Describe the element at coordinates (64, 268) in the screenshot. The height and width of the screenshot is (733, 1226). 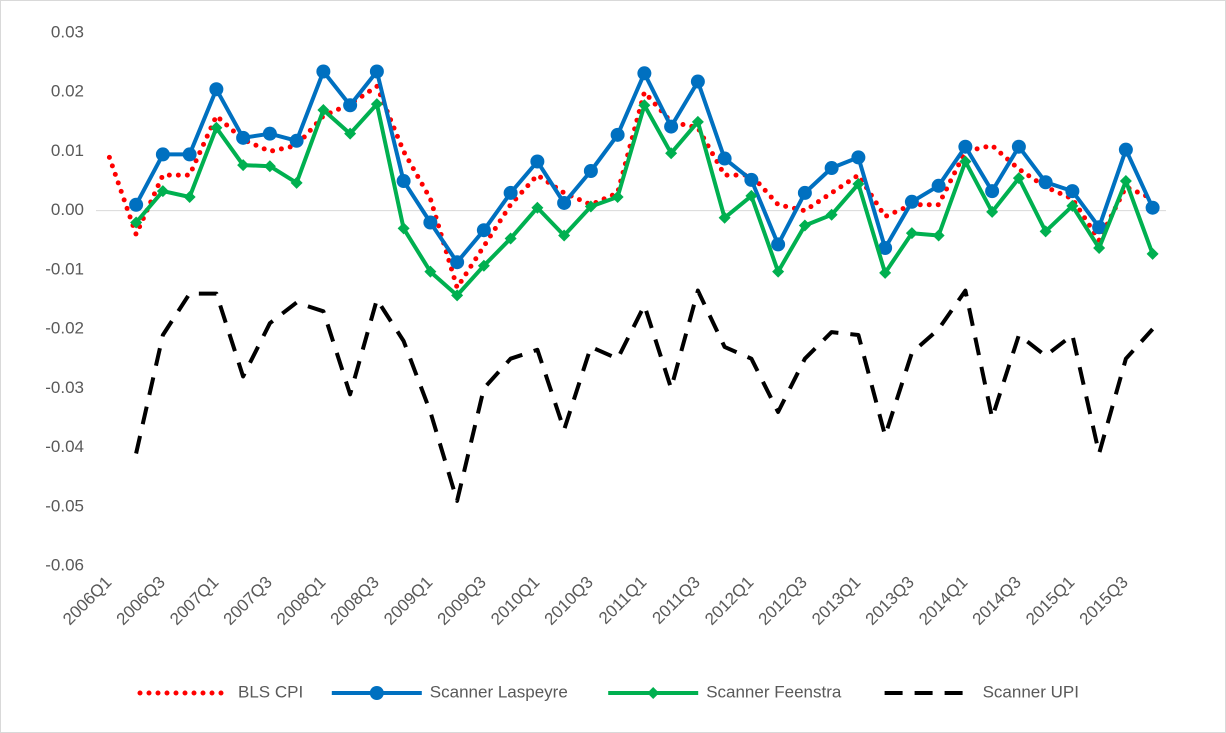
I see `y-tick-label: -0.01` at that location.